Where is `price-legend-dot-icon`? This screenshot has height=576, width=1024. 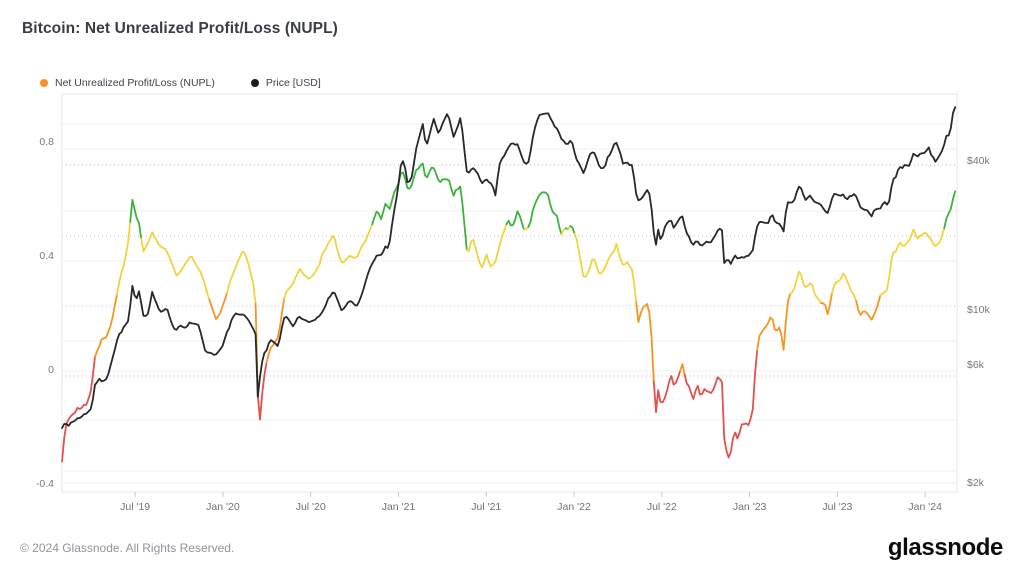
price-legend-dot-icon is located at coordinates (254, 83).